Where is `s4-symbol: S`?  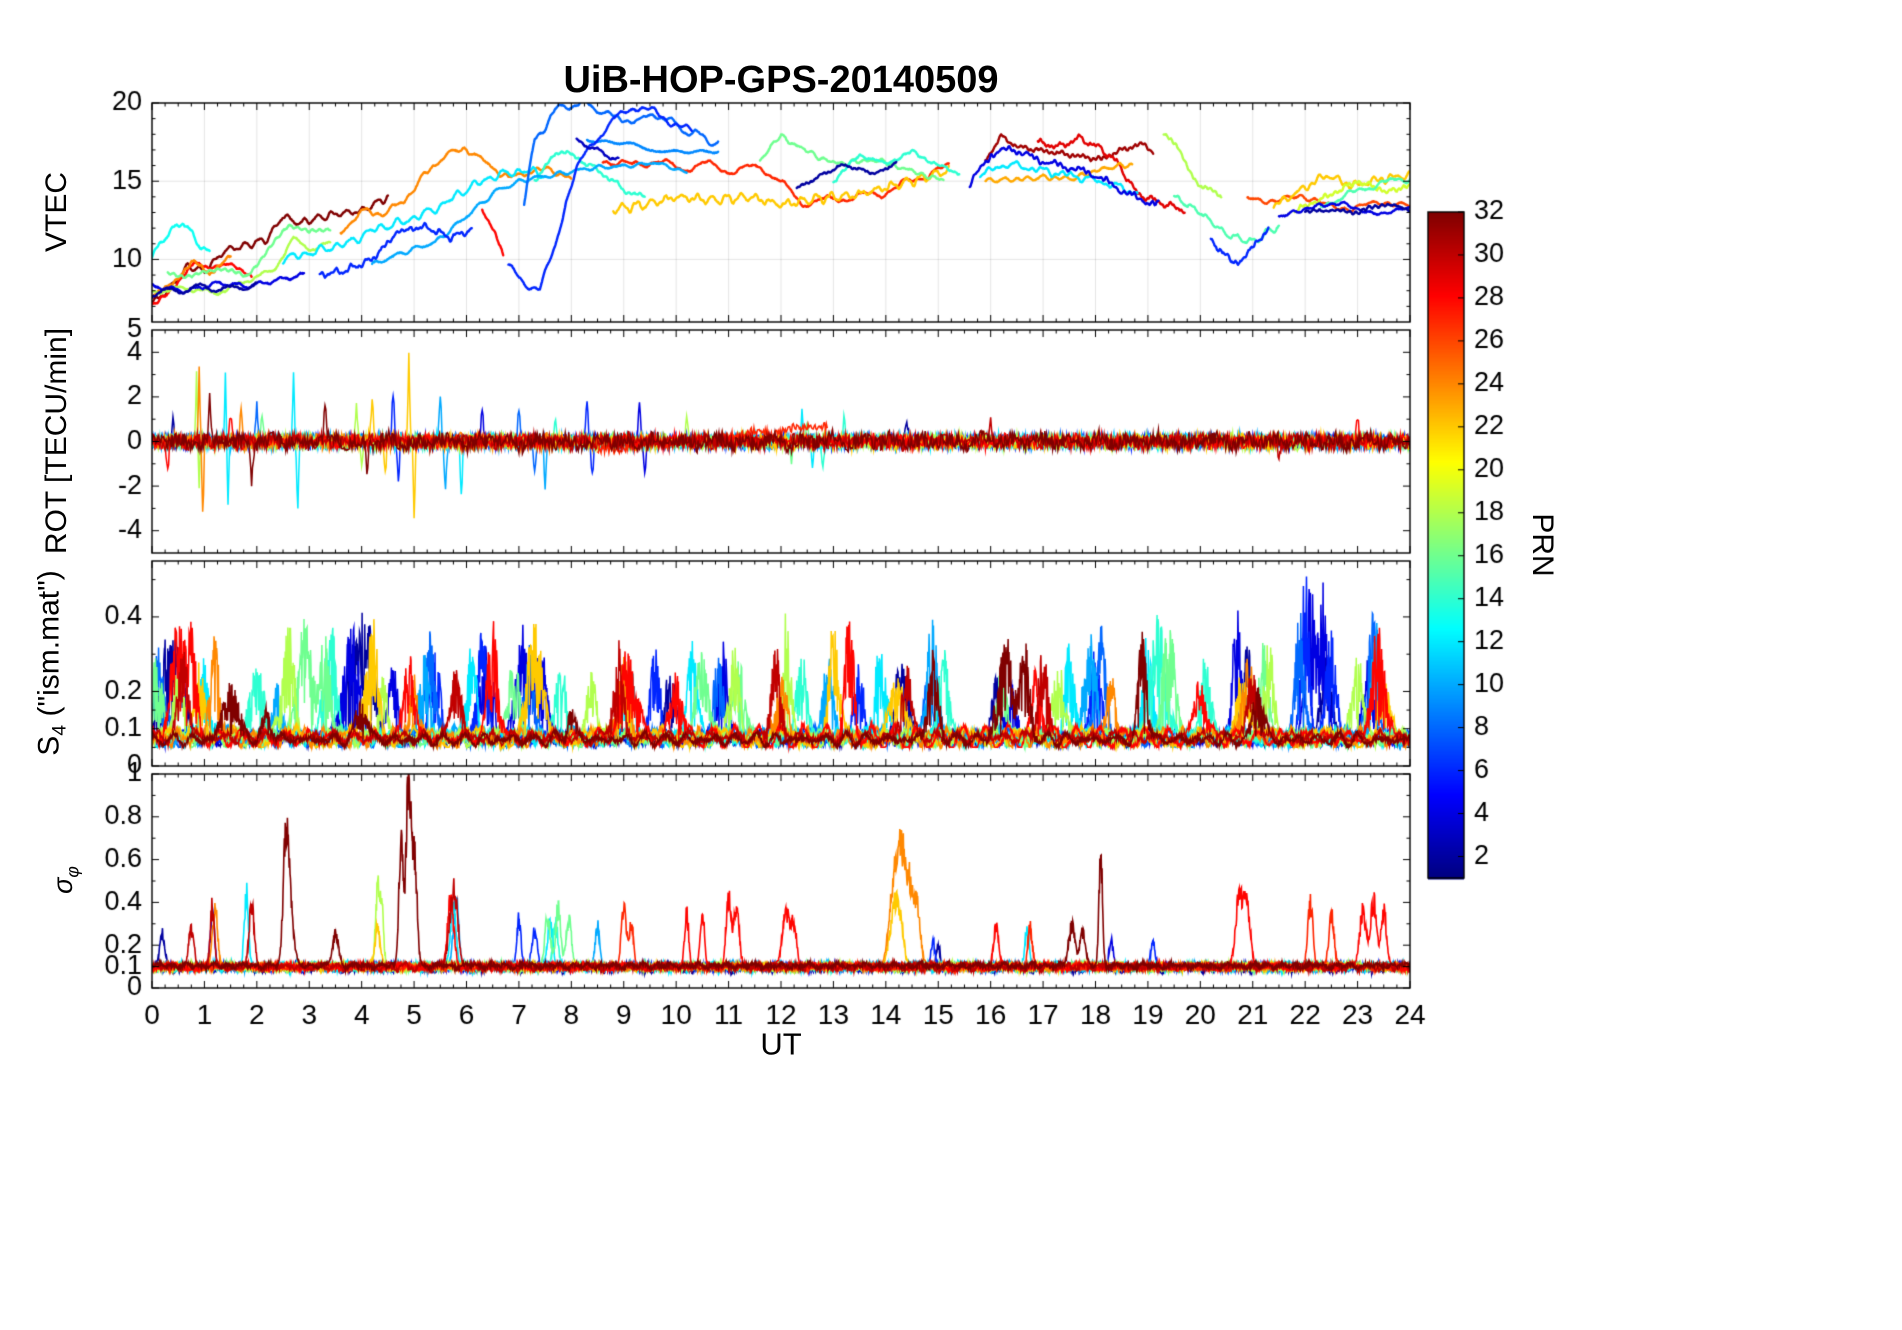
s4-symbol: S is located at coordinates (49, 745).